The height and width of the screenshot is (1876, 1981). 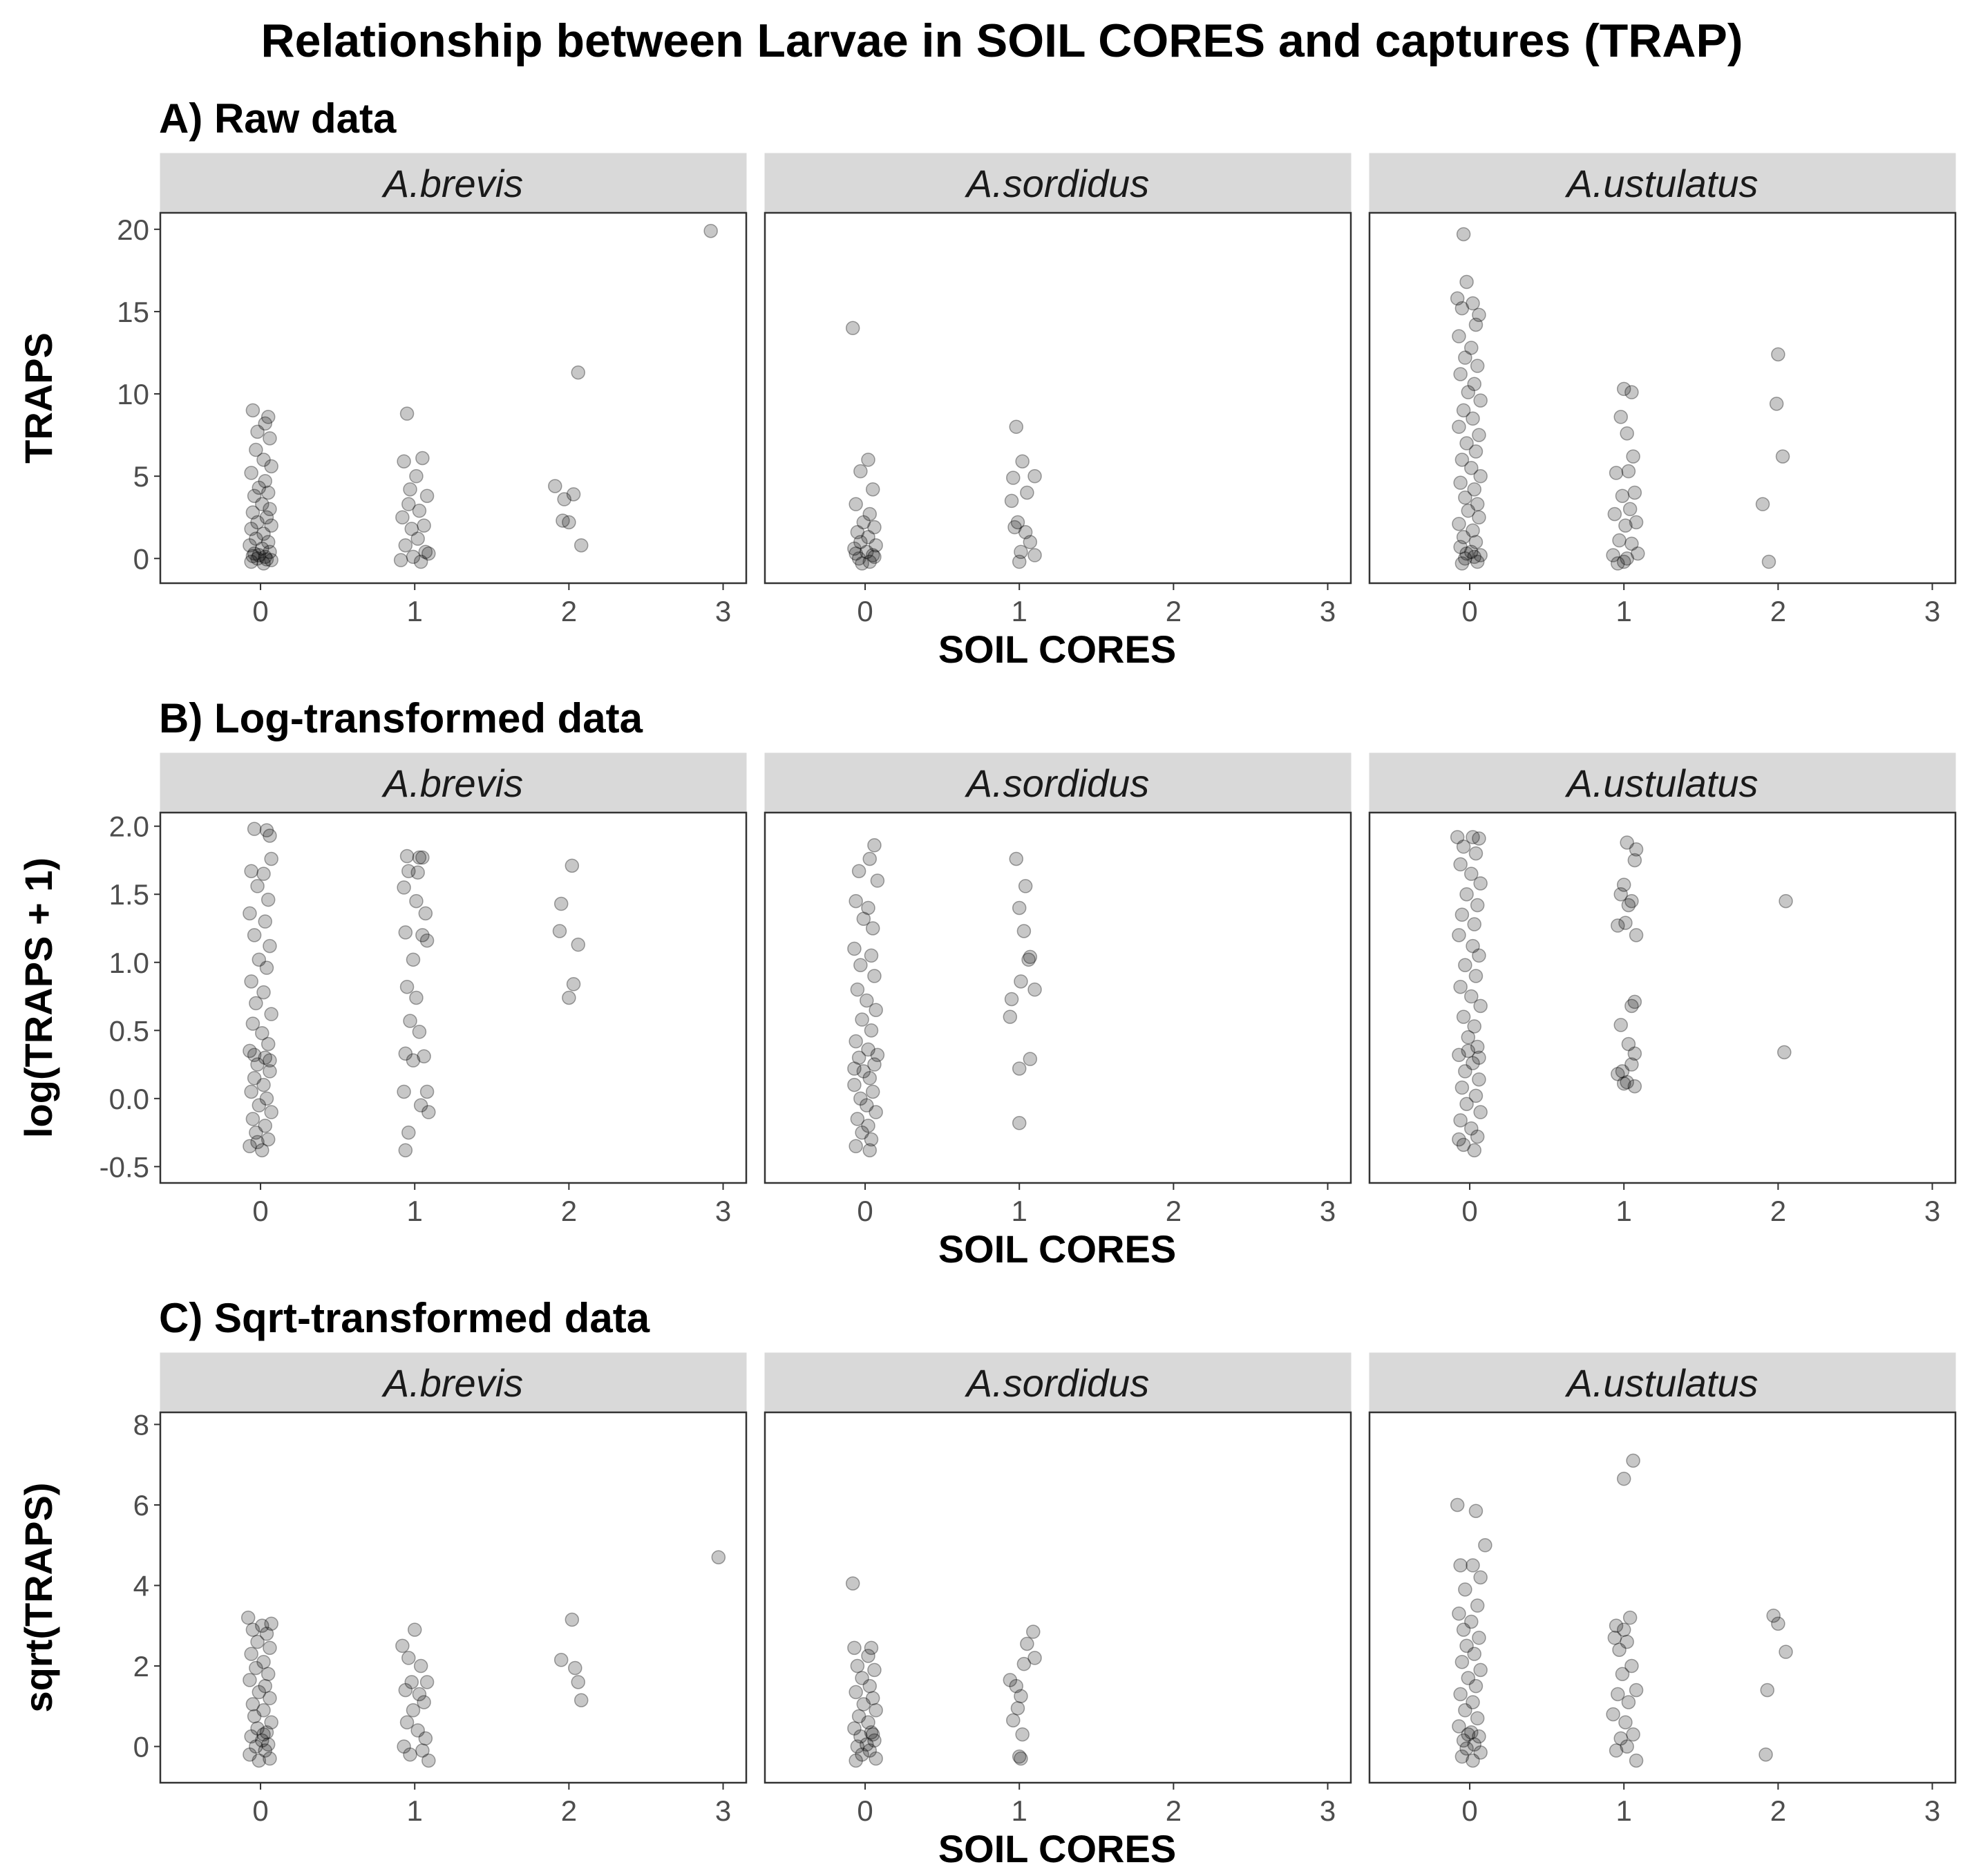 What do you see at coordinates (129, 963) in the screenshot?
I see `y-tick-label: 1.0` at bounding box center [129, 963].